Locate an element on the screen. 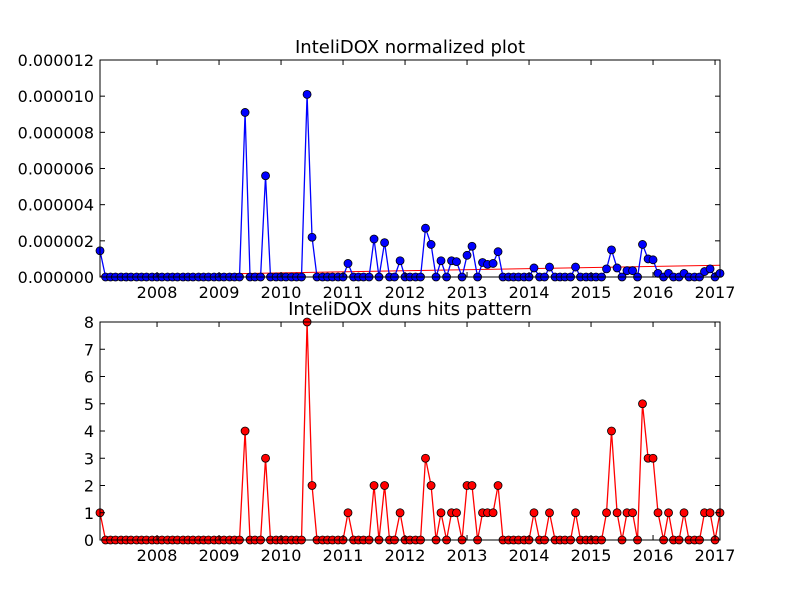 The image size is (800, 600). y-tick-label: 7 is located at coordinates (89, 349).